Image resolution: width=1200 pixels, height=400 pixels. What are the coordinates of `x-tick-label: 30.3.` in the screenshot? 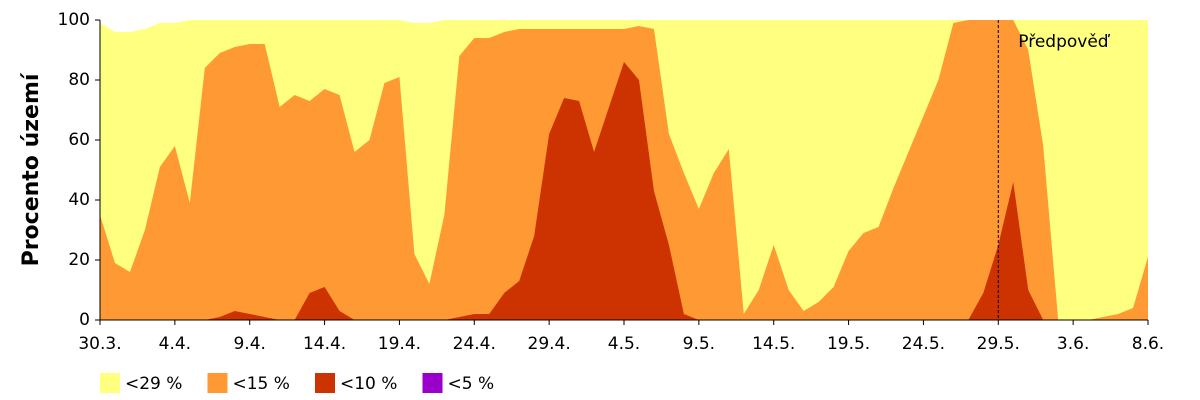 It's located at (99, 344).